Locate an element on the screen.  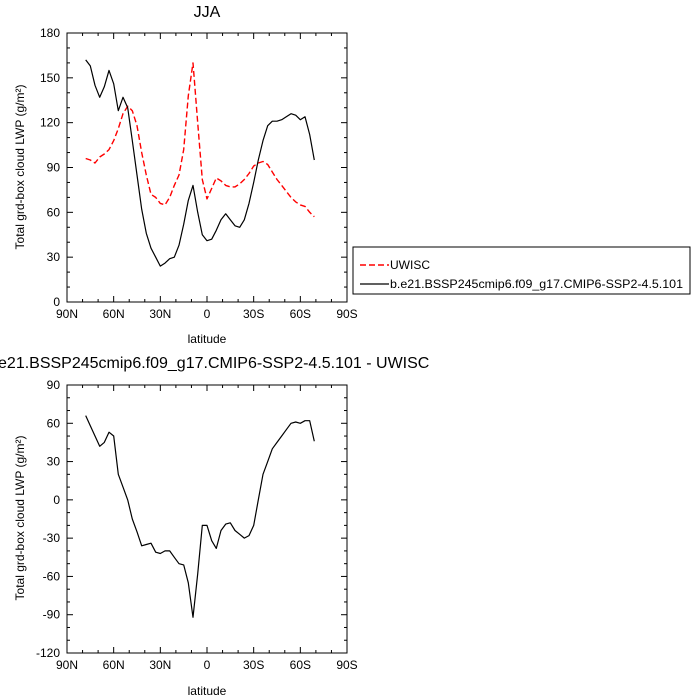
legend-item-uwisc: UWISC is located at coordinates (395, 265).